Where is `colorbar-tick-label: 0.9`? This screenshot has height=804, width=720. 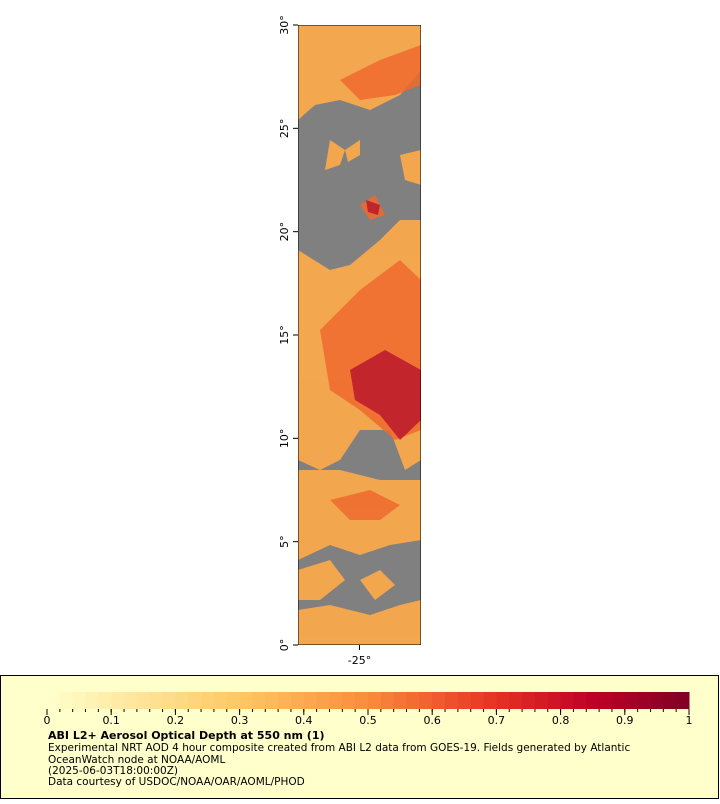
colorbar-tick-label: 0.9 is located at coordinates (625, 720).